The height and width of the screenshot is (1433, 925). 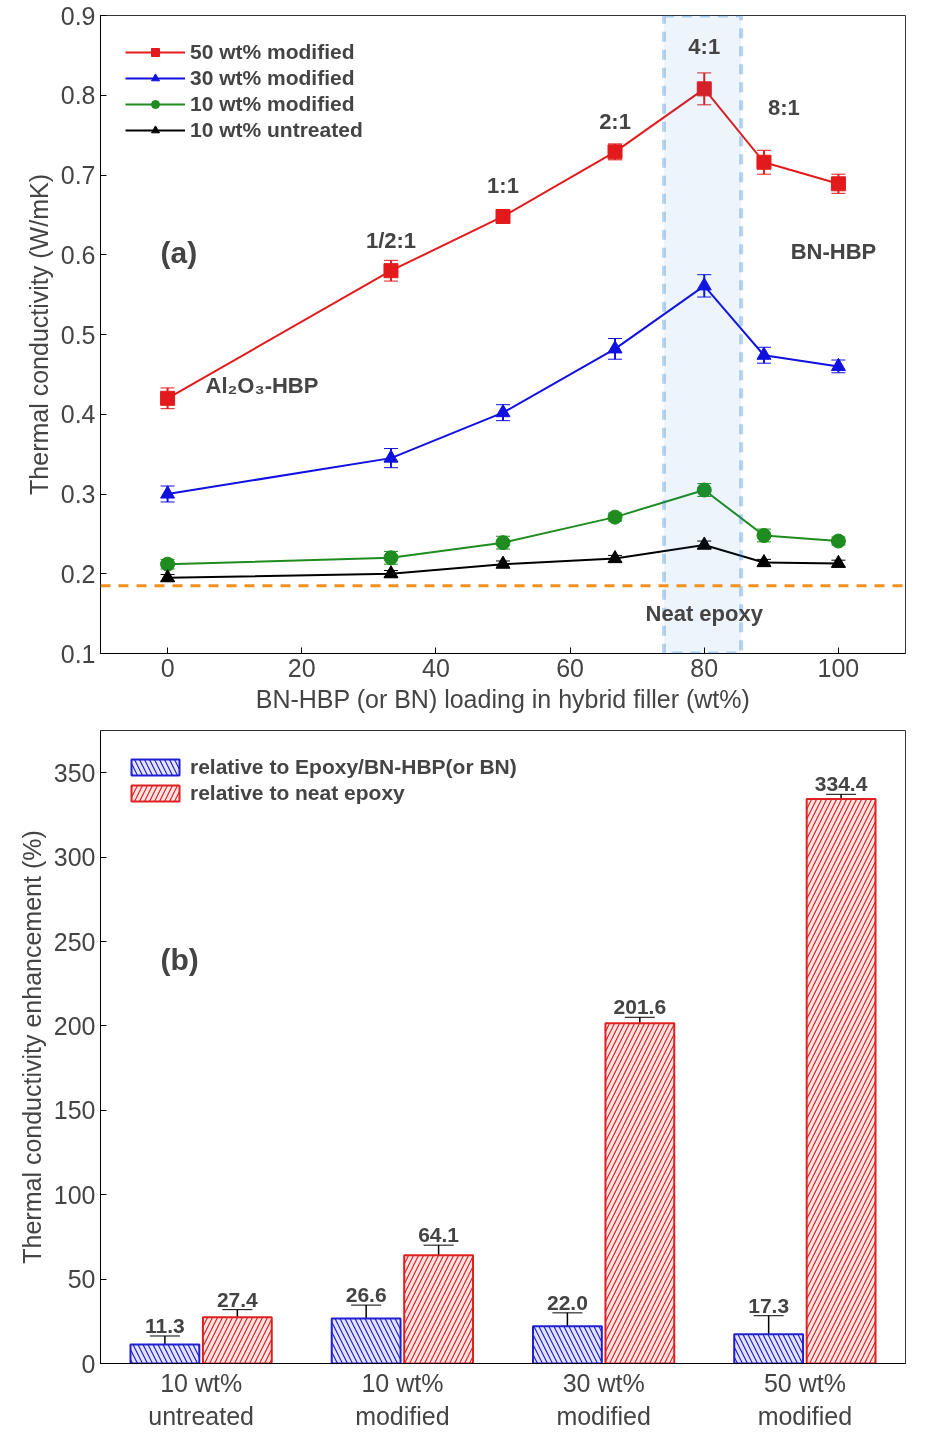 I want to click on legend-label: relative to Epoxy/BN-HBP(or BN), so click(x=353, y=767).